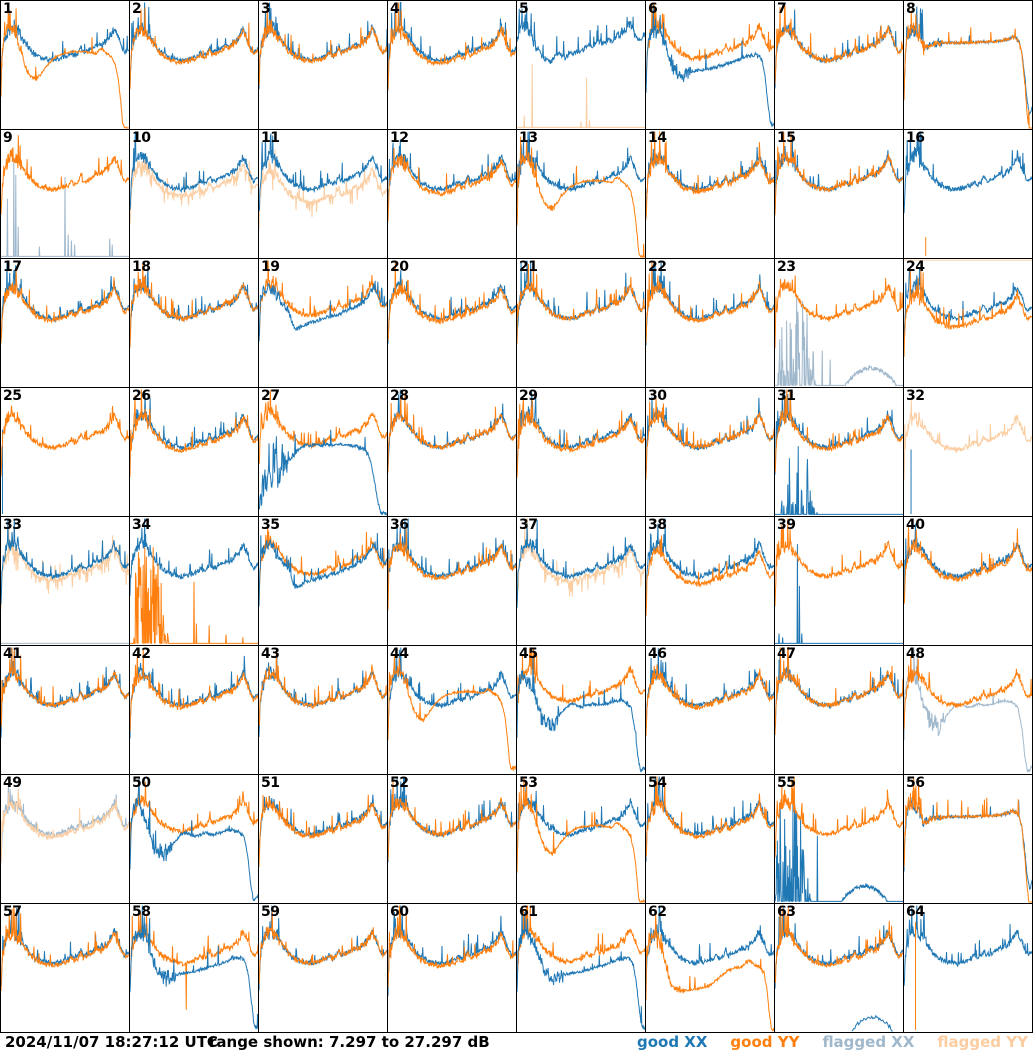  Describe the element at coordinates (399, 912) in the screenshot. I see `panel-number: 60` at that location.